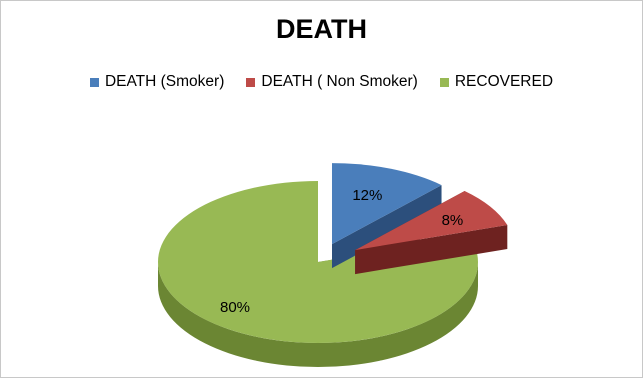 The image size is (643, 378). Describe the element at coordinates (94, 82) in the screenshot. I see `legend-swatch-smoker` at that location.